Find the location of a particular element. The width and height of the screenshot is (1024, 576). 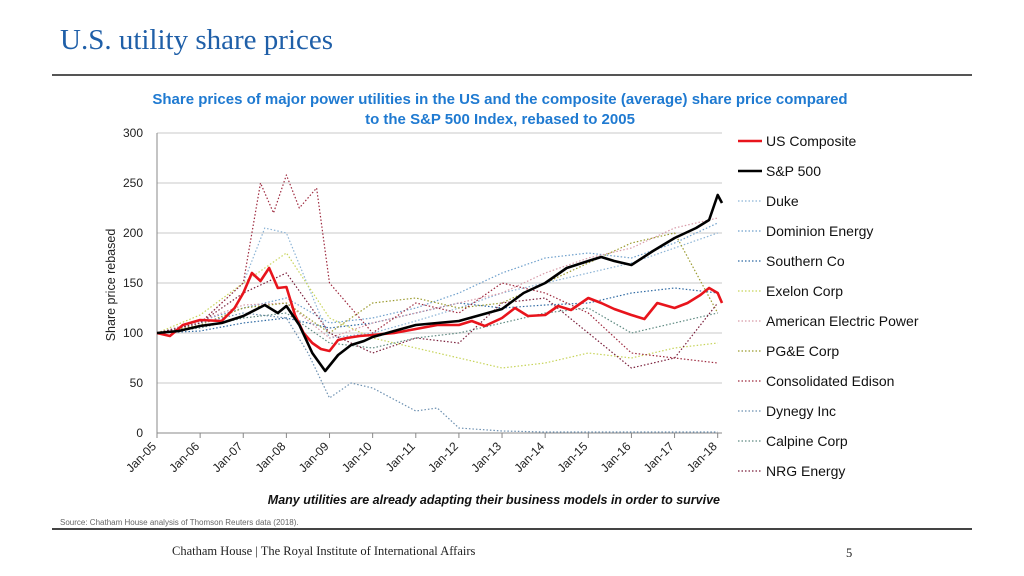

legend-label: S&P 500 is located at coordinates (793, 171).